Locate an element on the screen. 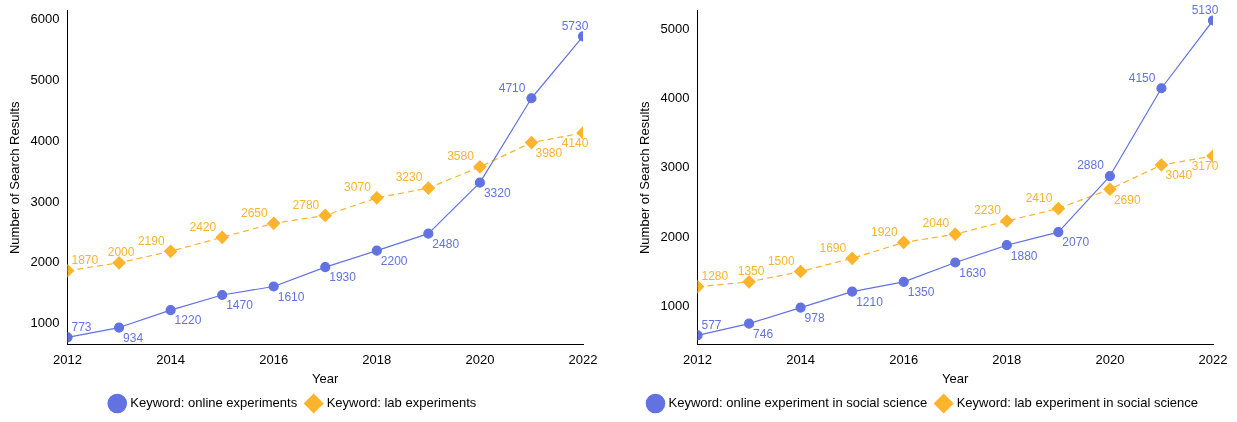 This screenshot has width=1237, height=422. data-label: 2650 is located at coordinates (255, 212).